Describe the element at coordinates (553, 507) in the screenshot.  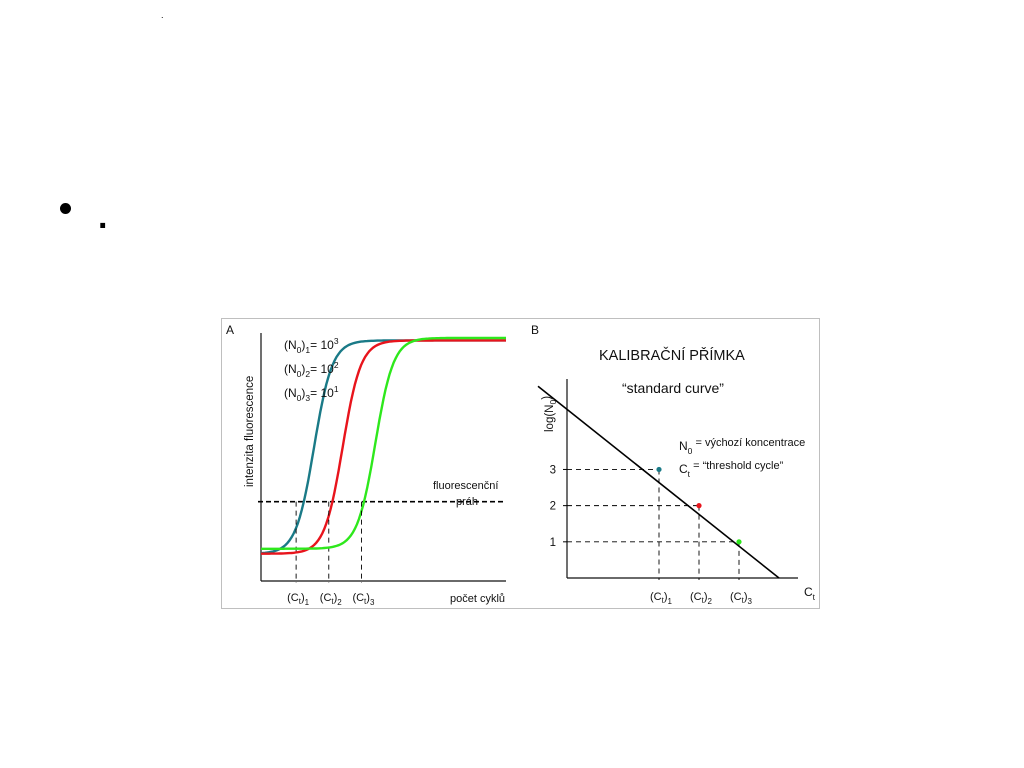
I see `panel-b-y-tick-label-2: 2` at that location.